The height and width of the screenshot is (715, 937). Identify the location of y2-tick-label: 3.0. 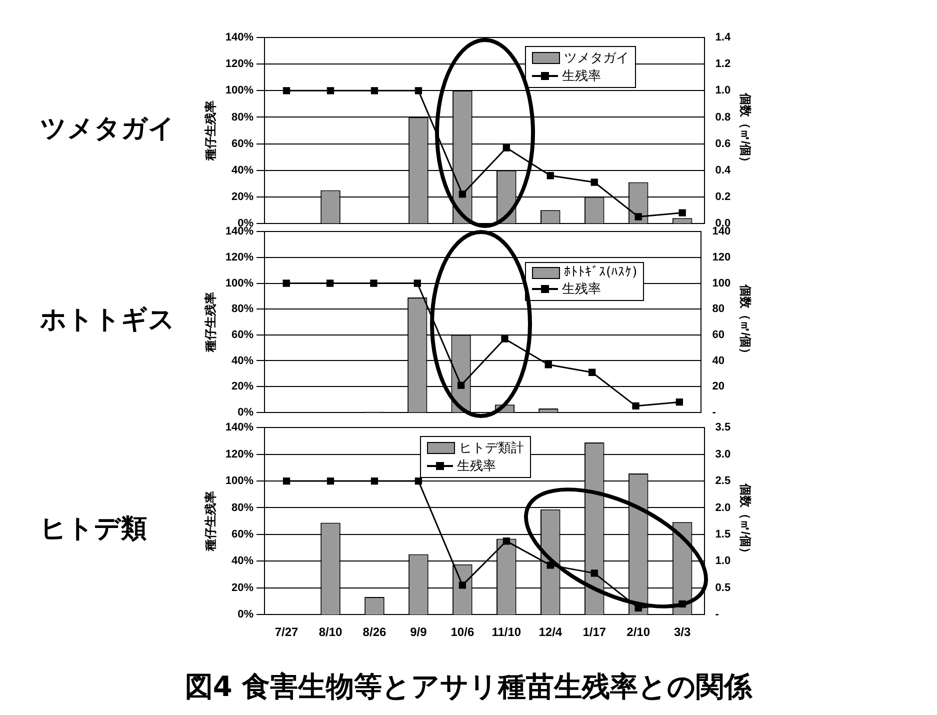
(723, 454).